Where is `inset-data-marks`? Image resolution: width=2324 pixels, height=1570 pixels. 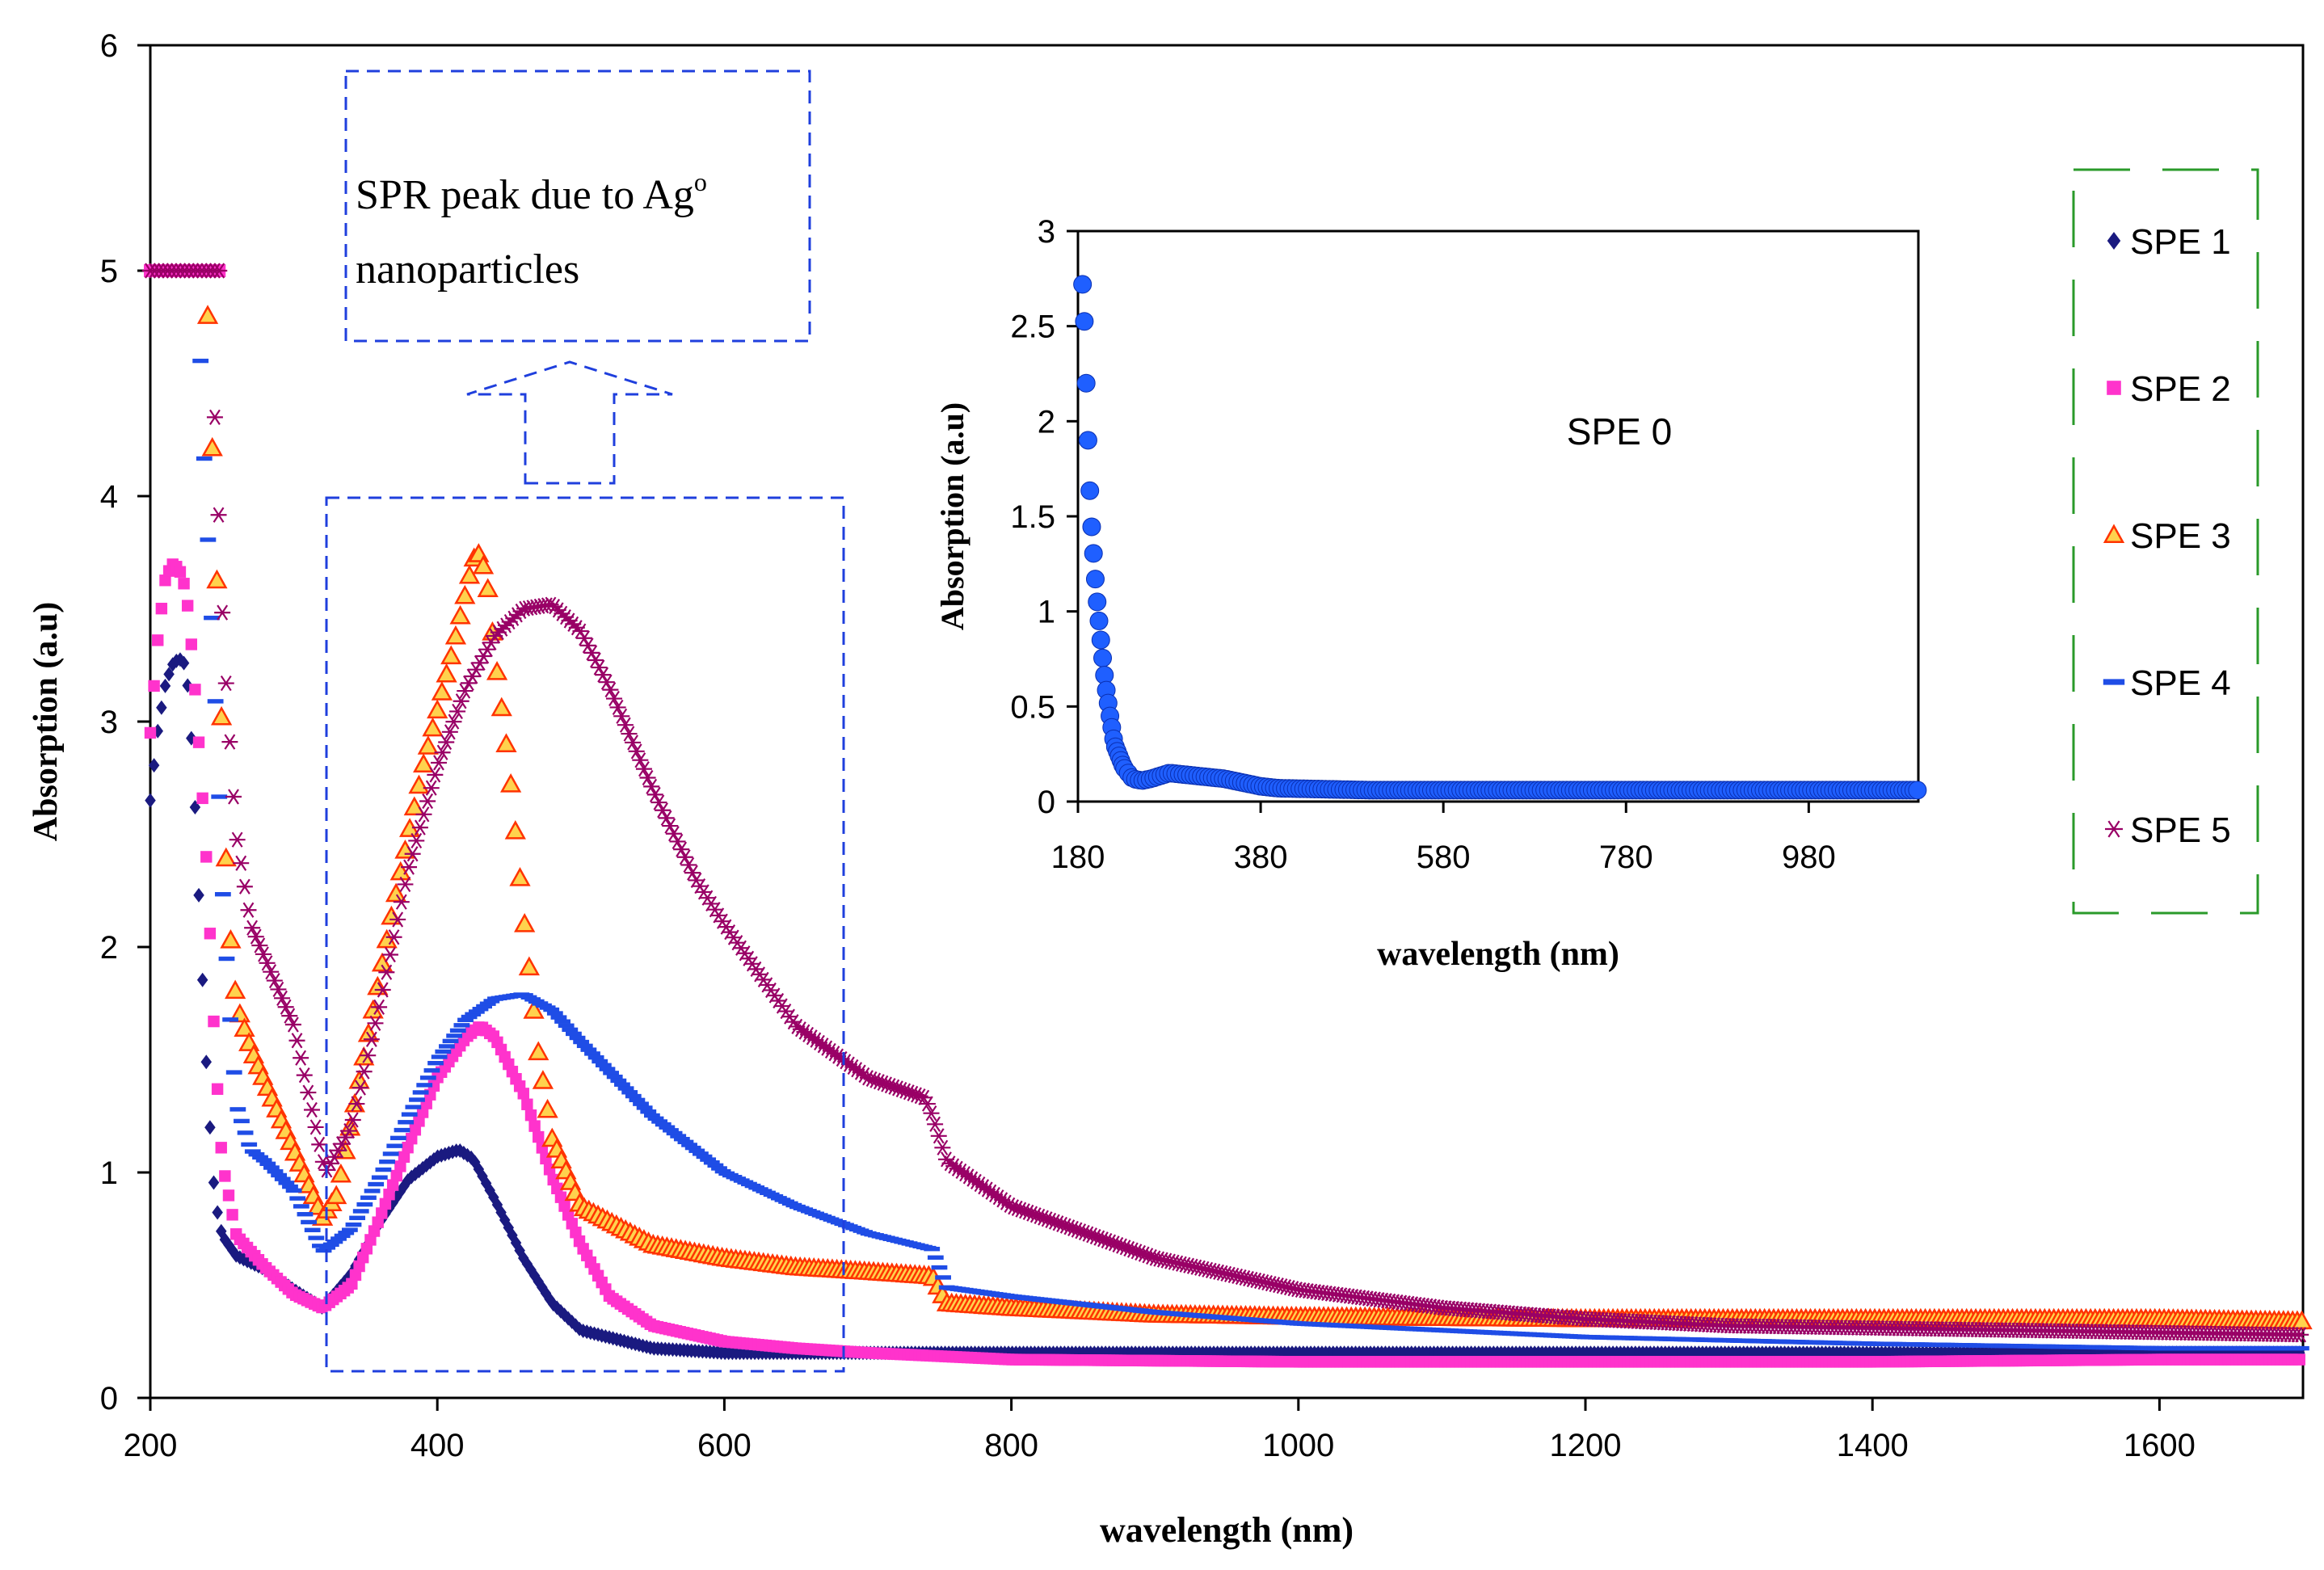 inset-data-marks is located at coordinates (1500, 537).